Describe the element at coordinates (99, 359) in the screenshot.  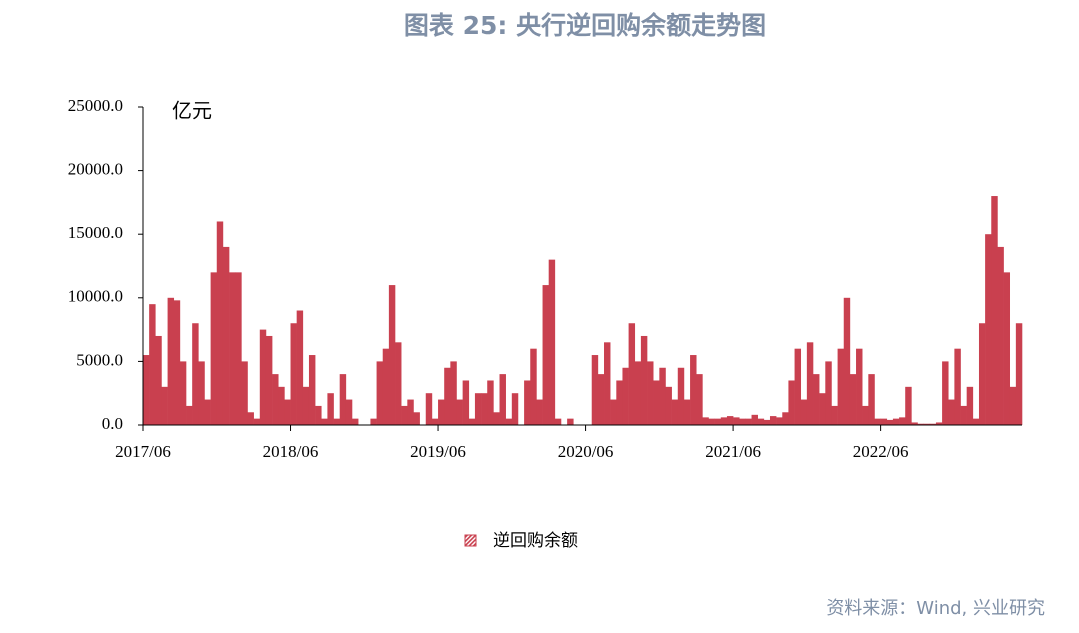
I see `y-tick-label: 5000.0` at that location.